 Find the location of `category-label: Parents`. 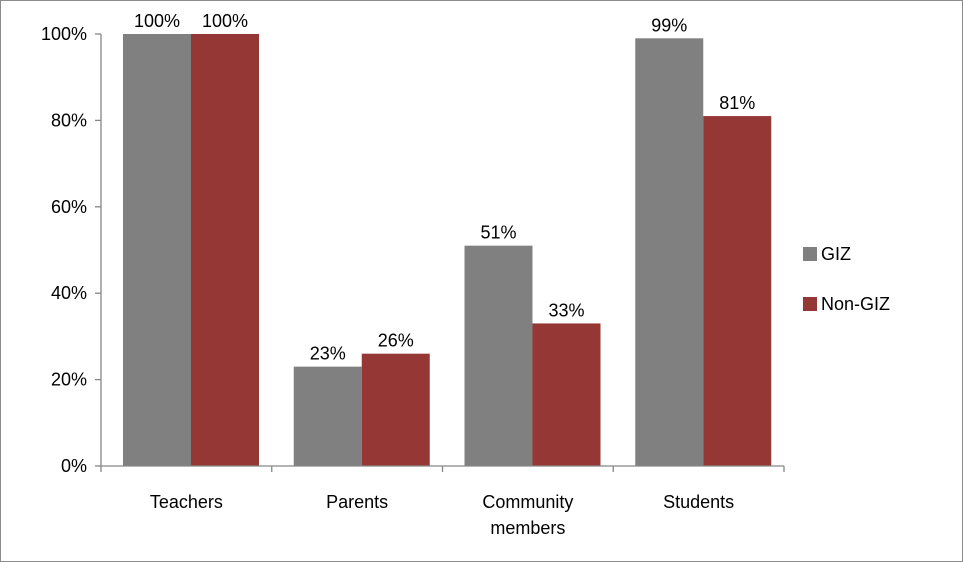

category-label: Parents is located at coordinates (357, 502).